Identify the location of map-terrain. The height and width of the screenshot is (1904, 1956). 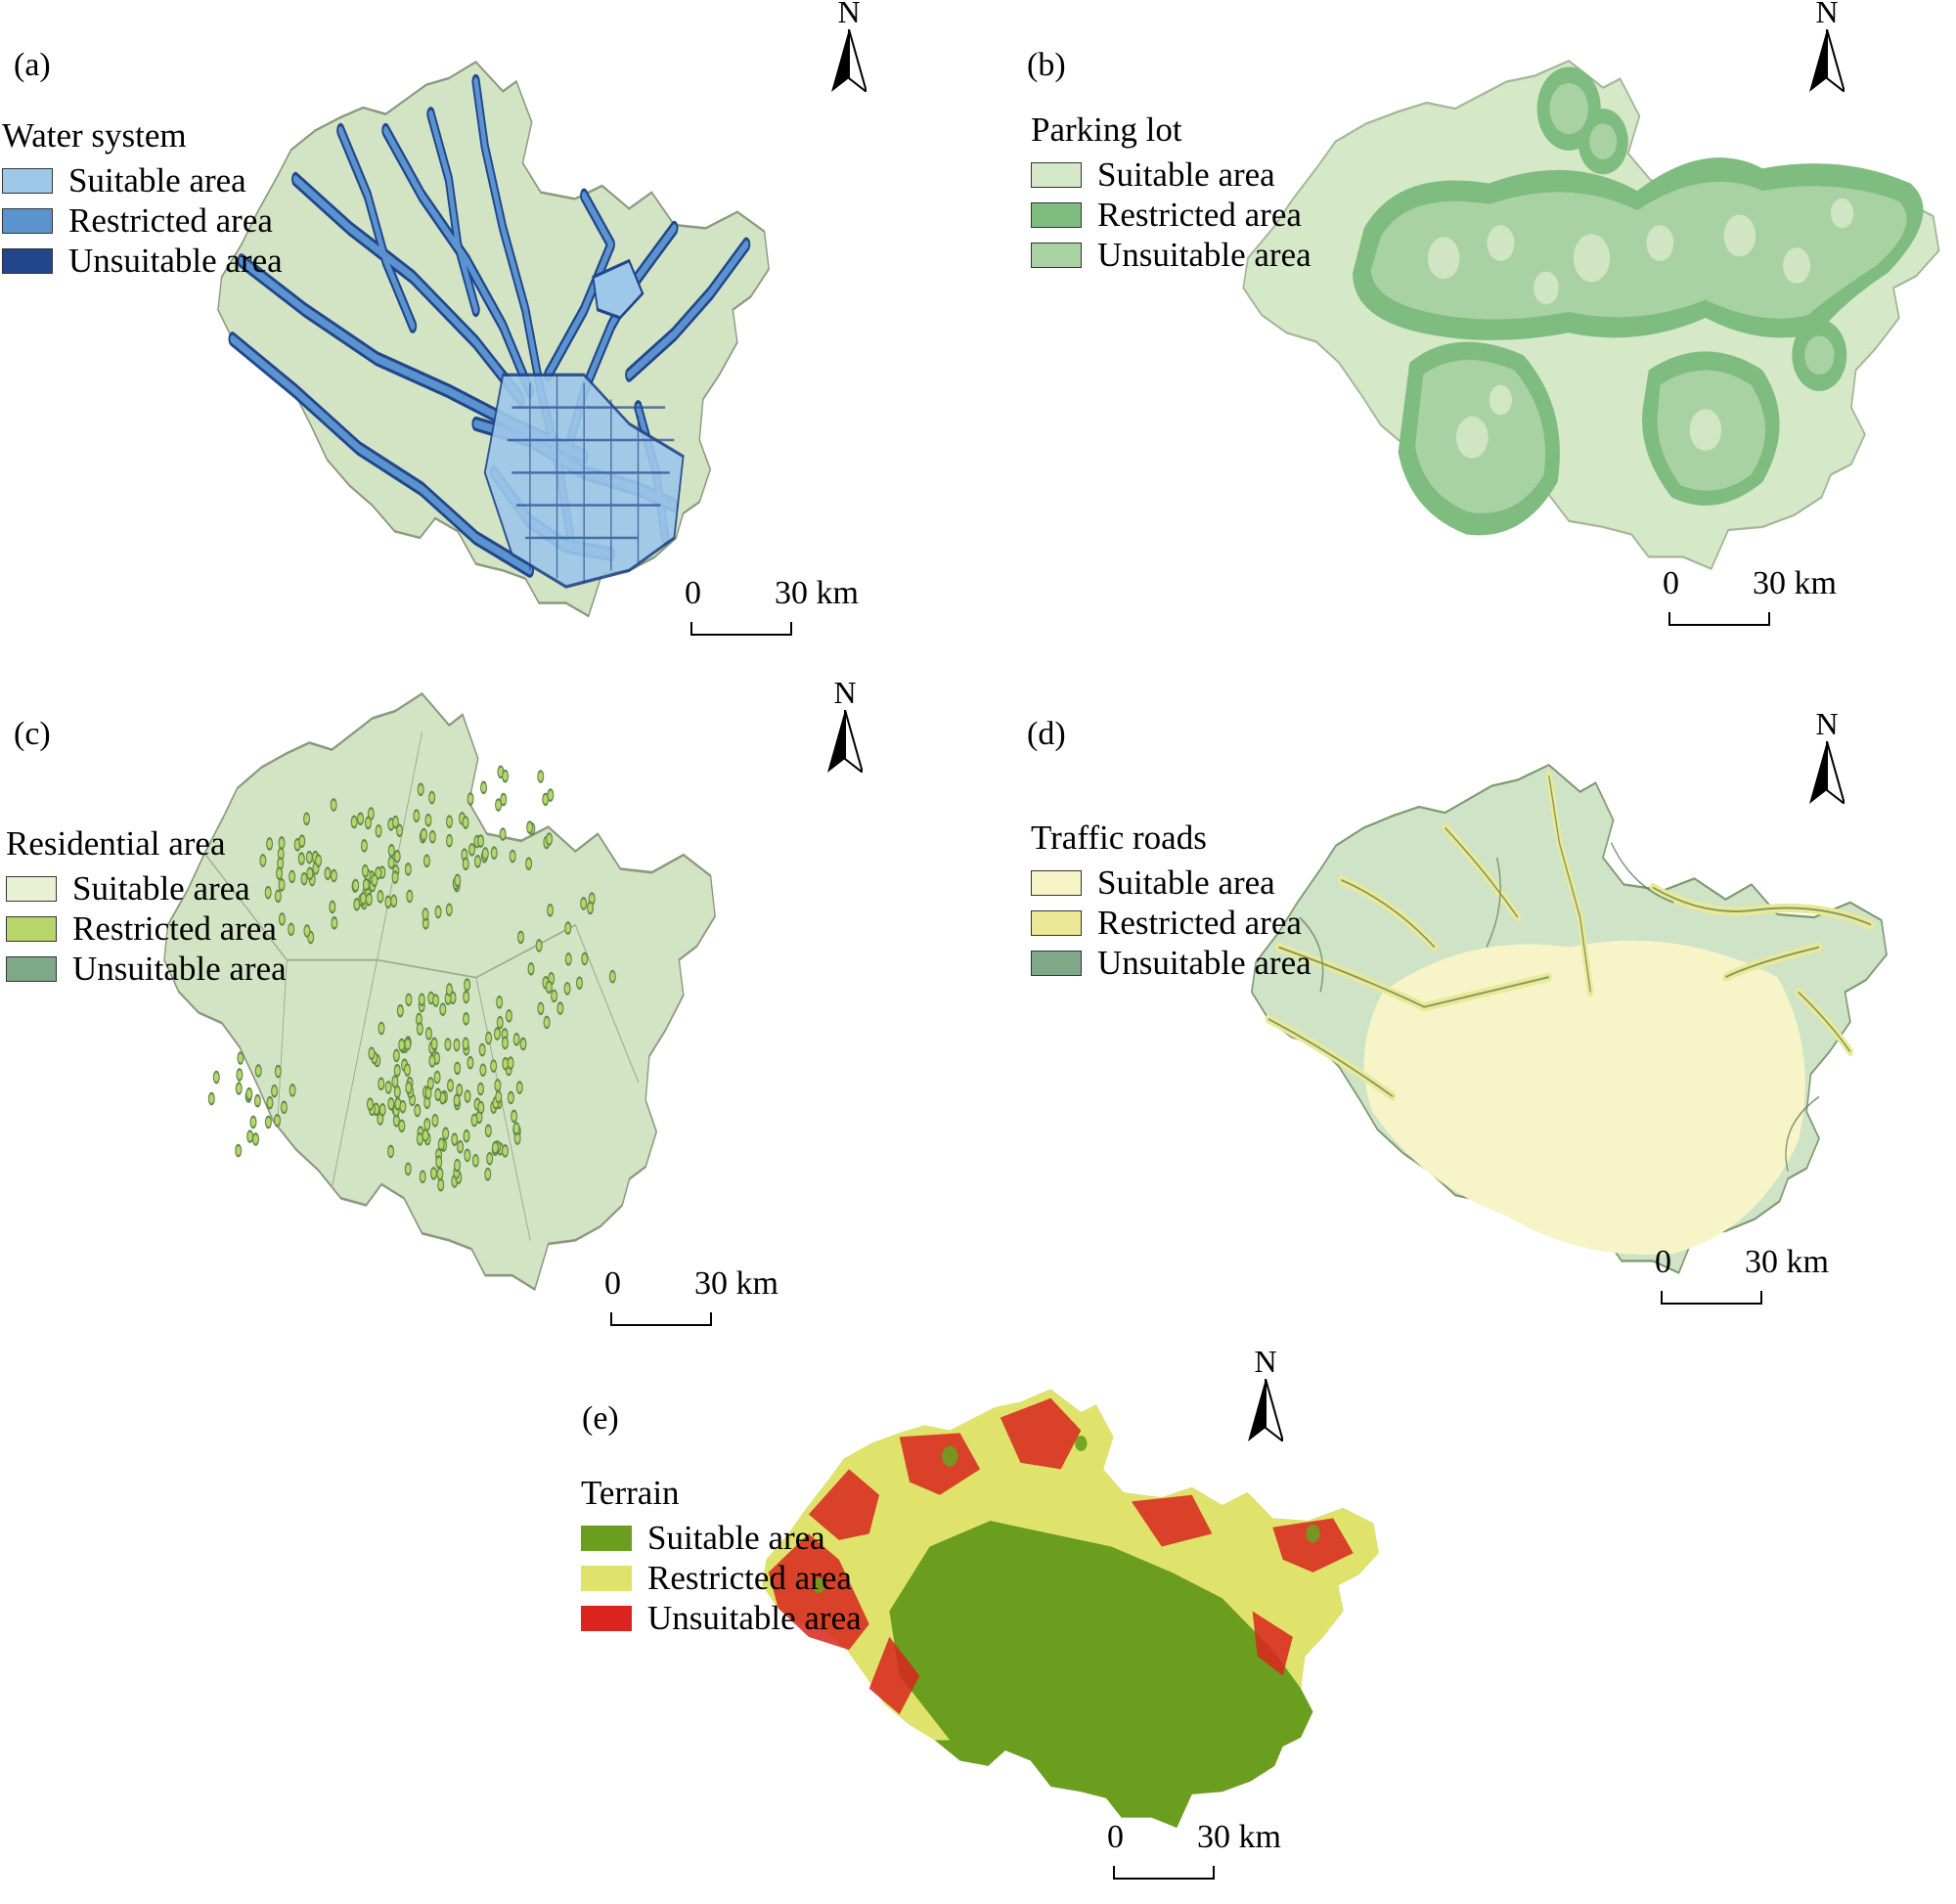
(1070, 1609).